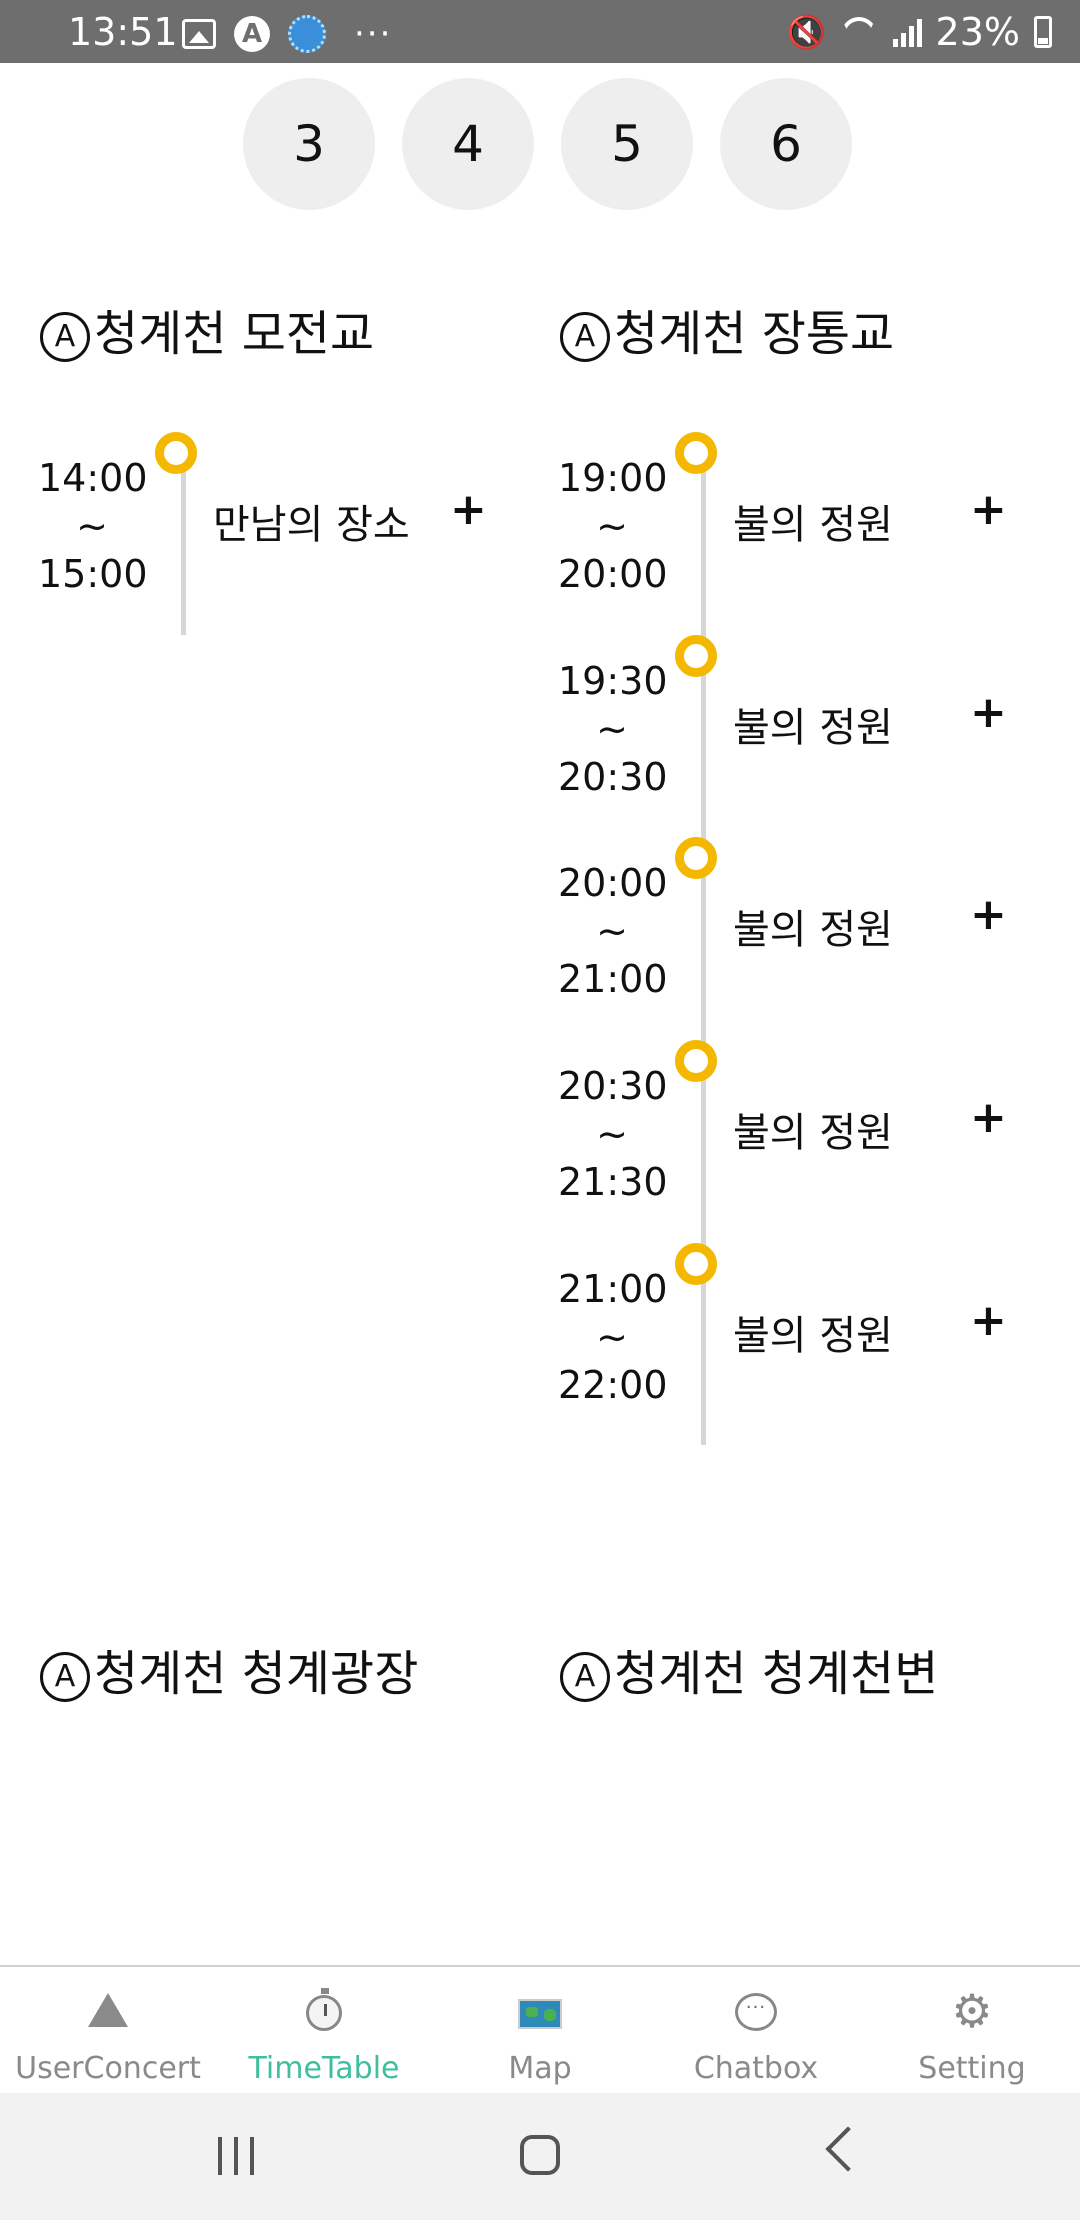 The height and width of the screenshot is (2220, 1080). Describe the element at coordinates (234, 334) in the screenshot. I see `stage-name: 청계천 모전교` at that location.